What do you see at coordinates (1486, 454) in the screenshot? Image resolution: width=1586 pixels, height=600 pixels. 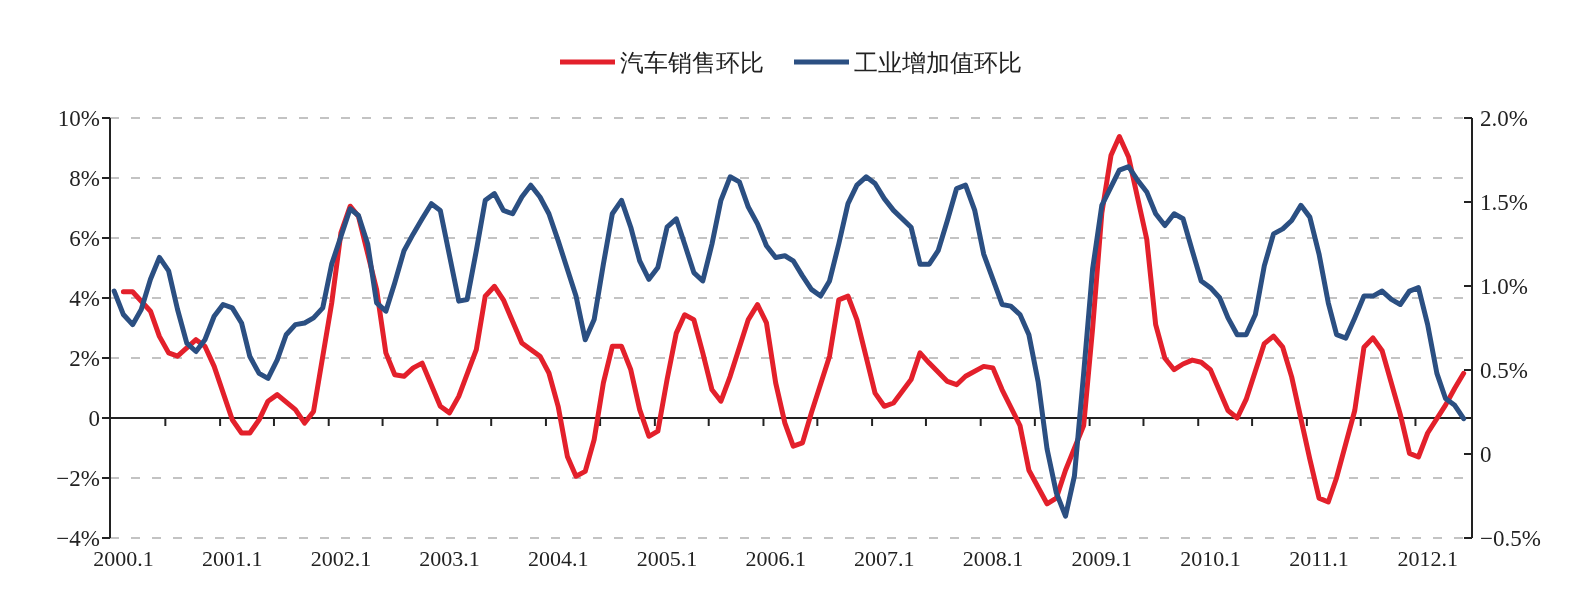 I see `y2-tick-label: 0` at bounding box center [1486, 454].